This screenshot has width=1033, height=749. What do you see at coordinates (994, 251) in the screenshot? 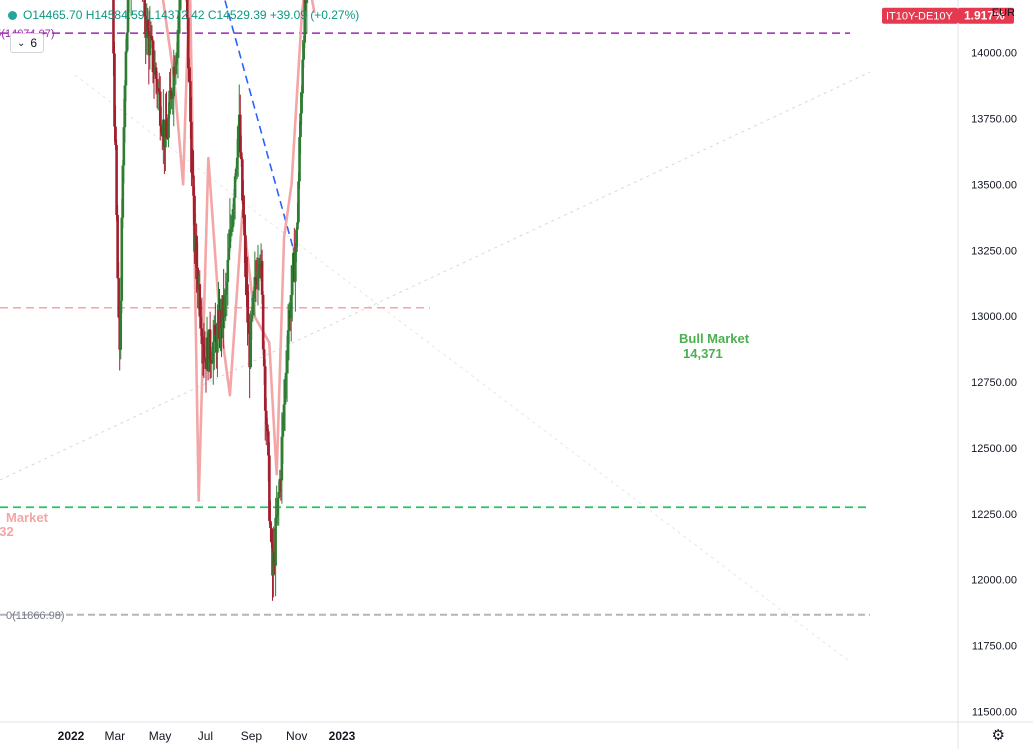
I see `y-tick-label: 13250.00` at bounding box center [994, 251].